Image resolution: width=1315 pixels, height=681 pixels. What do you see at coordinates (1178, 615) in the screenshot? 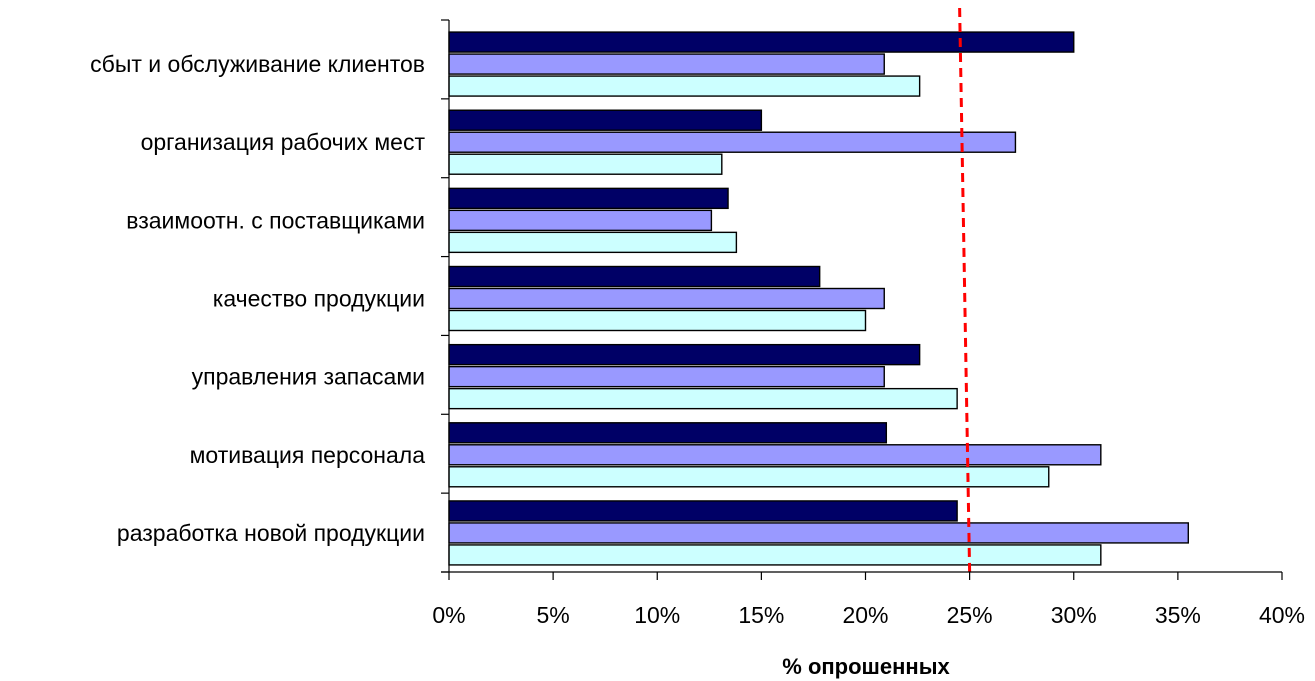
I see `x-tick-label-7: 35%` at bounding box center [1178, 615].